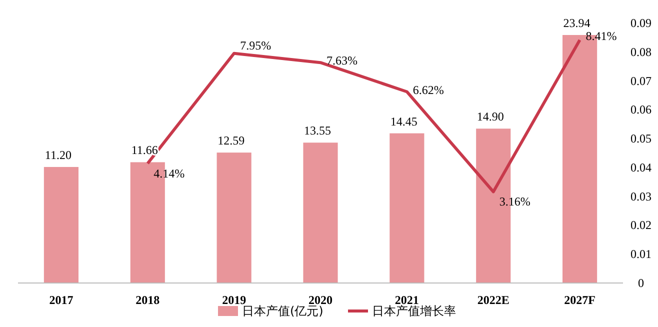 The image size is (658, 327). I want to click on data-label: 7.63%, so click(342, 61).